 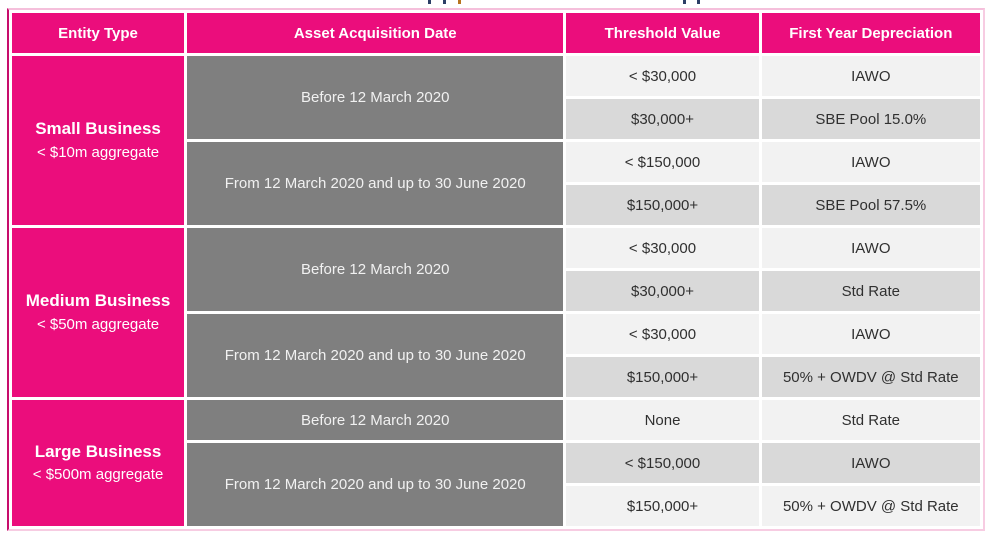 What do you see at coordinates (870, 119) in the screenshot?
I see `depreciation-cell: SBE Pool 15.0%` at bounding box center [870, 119].